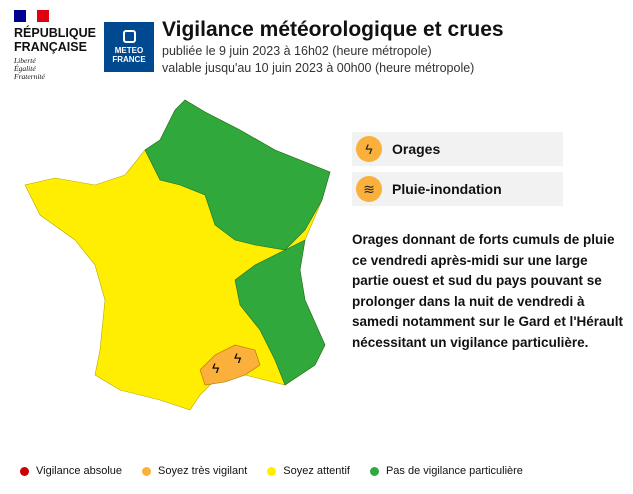 The width and height of the screenshot is (633, 494). I want to click on legend-item: Pas de vigilance particulière, so click(446, 471).